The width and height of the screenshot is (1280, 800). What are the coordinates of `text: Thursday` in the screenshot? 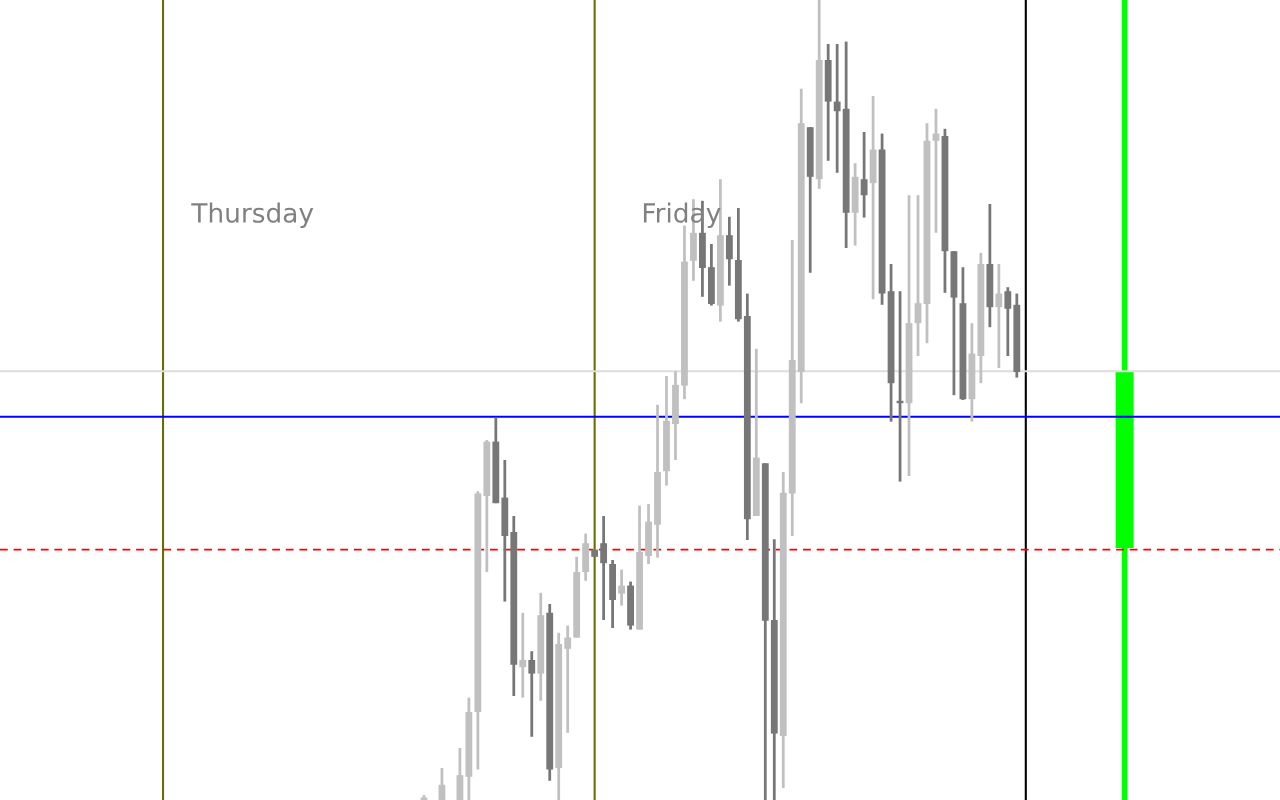 It's located at (252, 215).